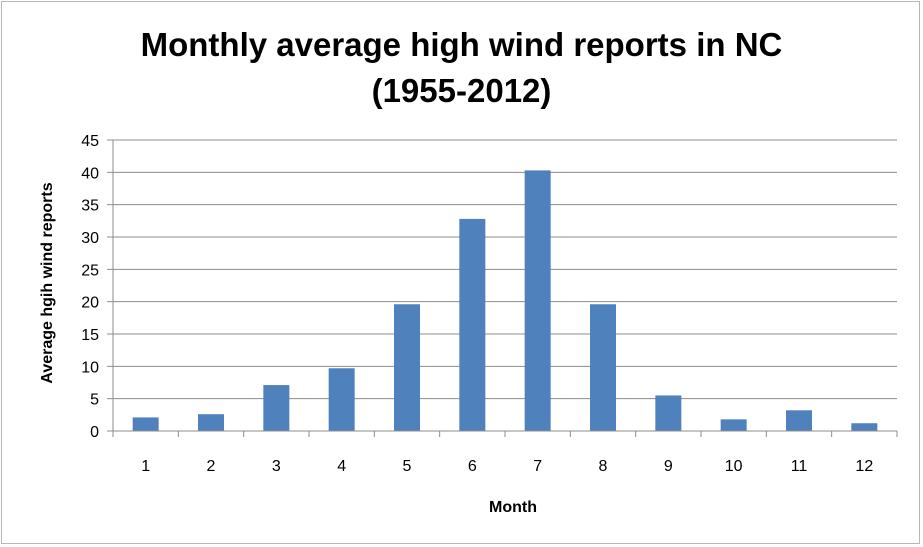  I want to click on y-tick-labels: 0 5 10 15 20 25 30 35 40 45, so click(90, 287).